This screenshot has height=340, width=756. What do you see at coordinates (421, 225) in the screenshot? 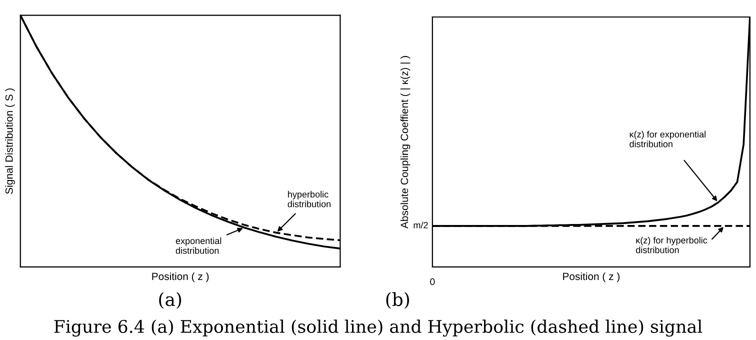
I see `text: m/2` at bounding box center [421, 225].